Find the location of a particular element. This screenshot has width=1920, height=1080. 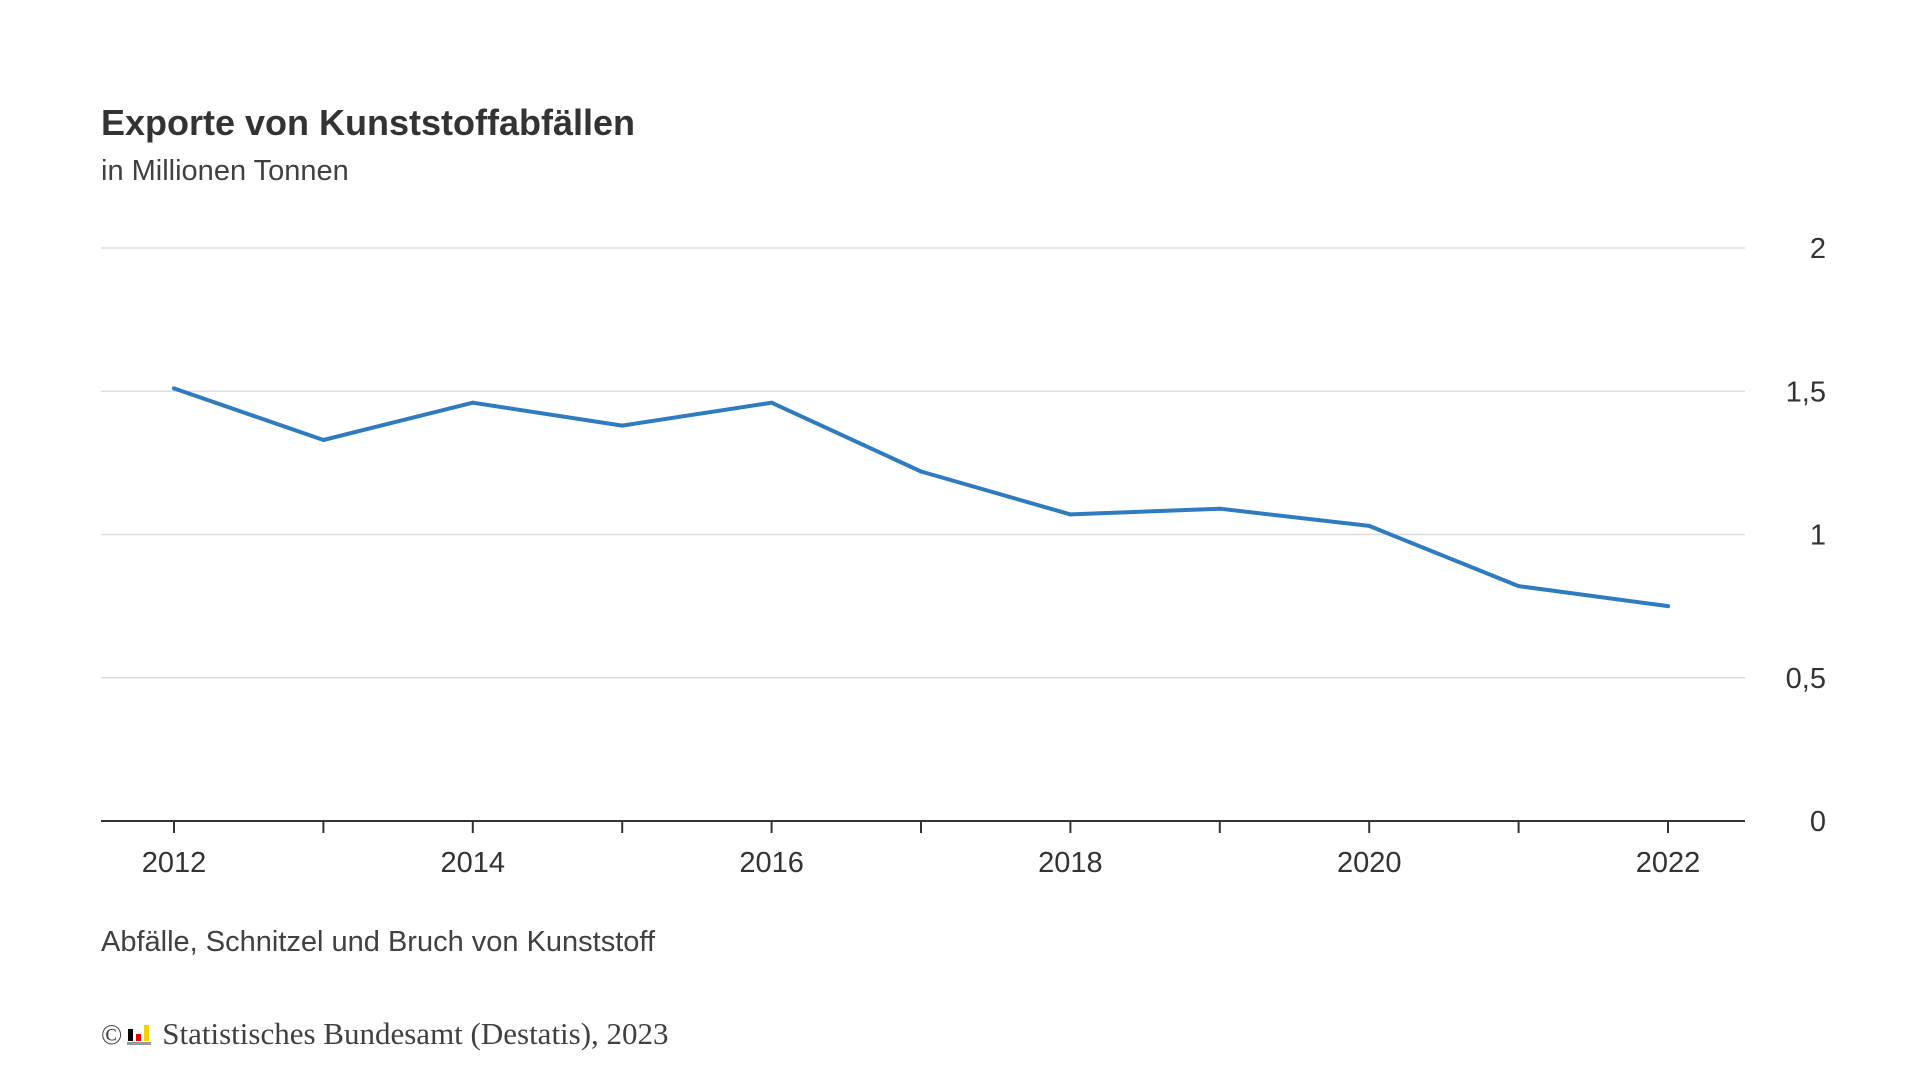

x-tick-label-2022: 2022 is located at coordinates (1668, 863).